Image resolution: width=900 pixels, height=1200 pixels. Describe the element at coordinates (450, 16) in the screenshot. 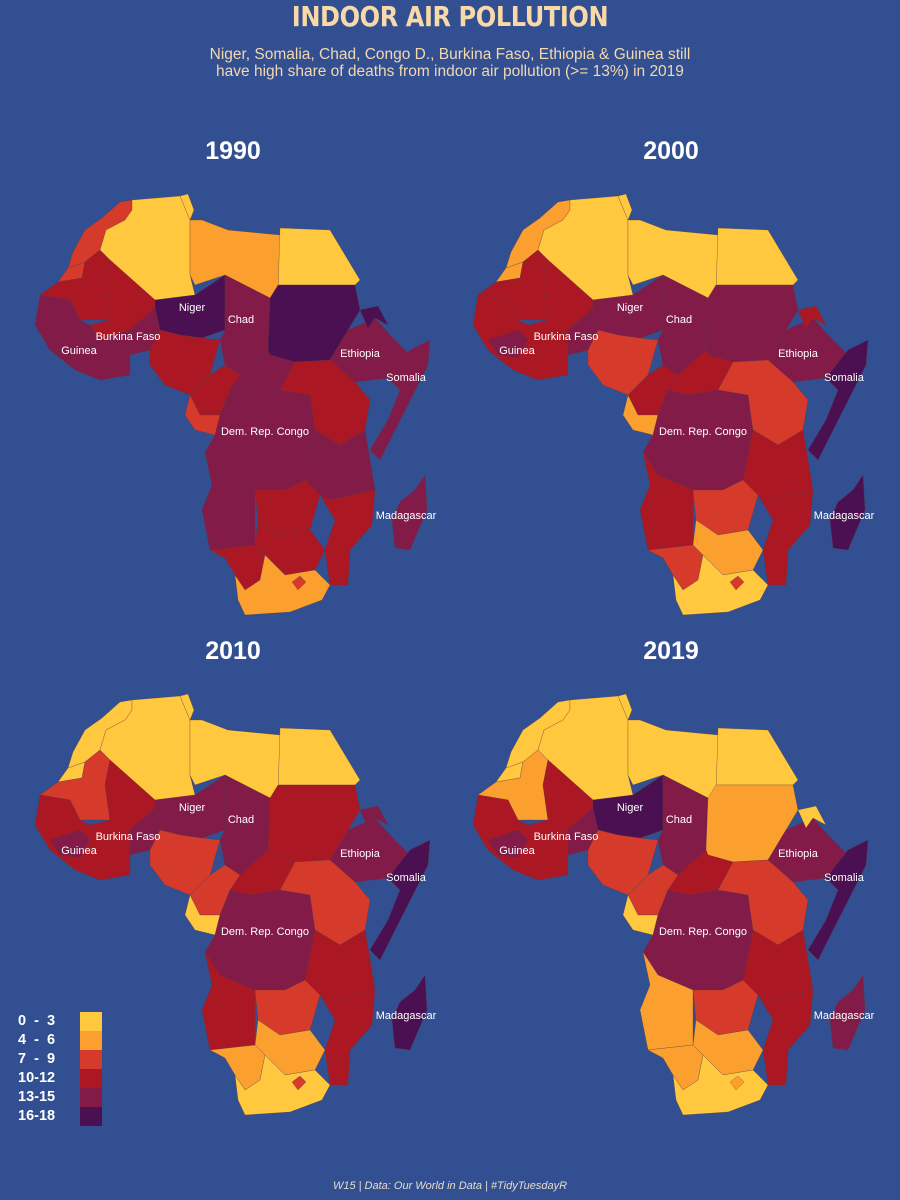

I see `page-title: INDOOR AIR POLLUTION` at that location.